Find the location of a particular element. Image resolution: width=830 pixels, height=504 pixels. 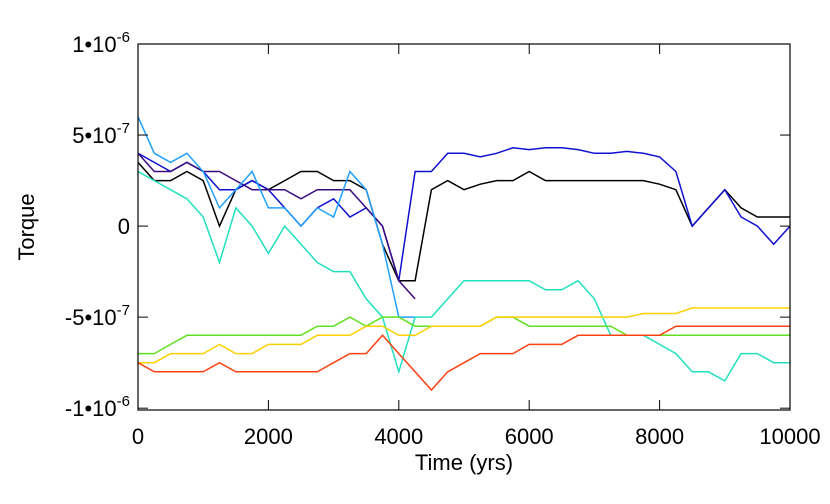

y-tick-label: 5•10-7 is located at coordinates (101, 134).